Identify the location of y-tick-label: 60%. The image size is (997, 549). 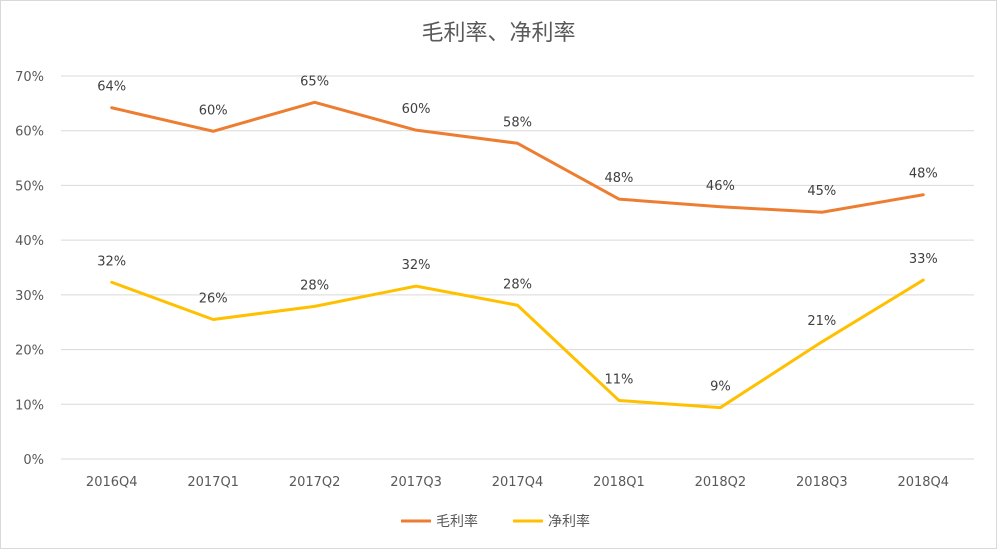
(29, 132).